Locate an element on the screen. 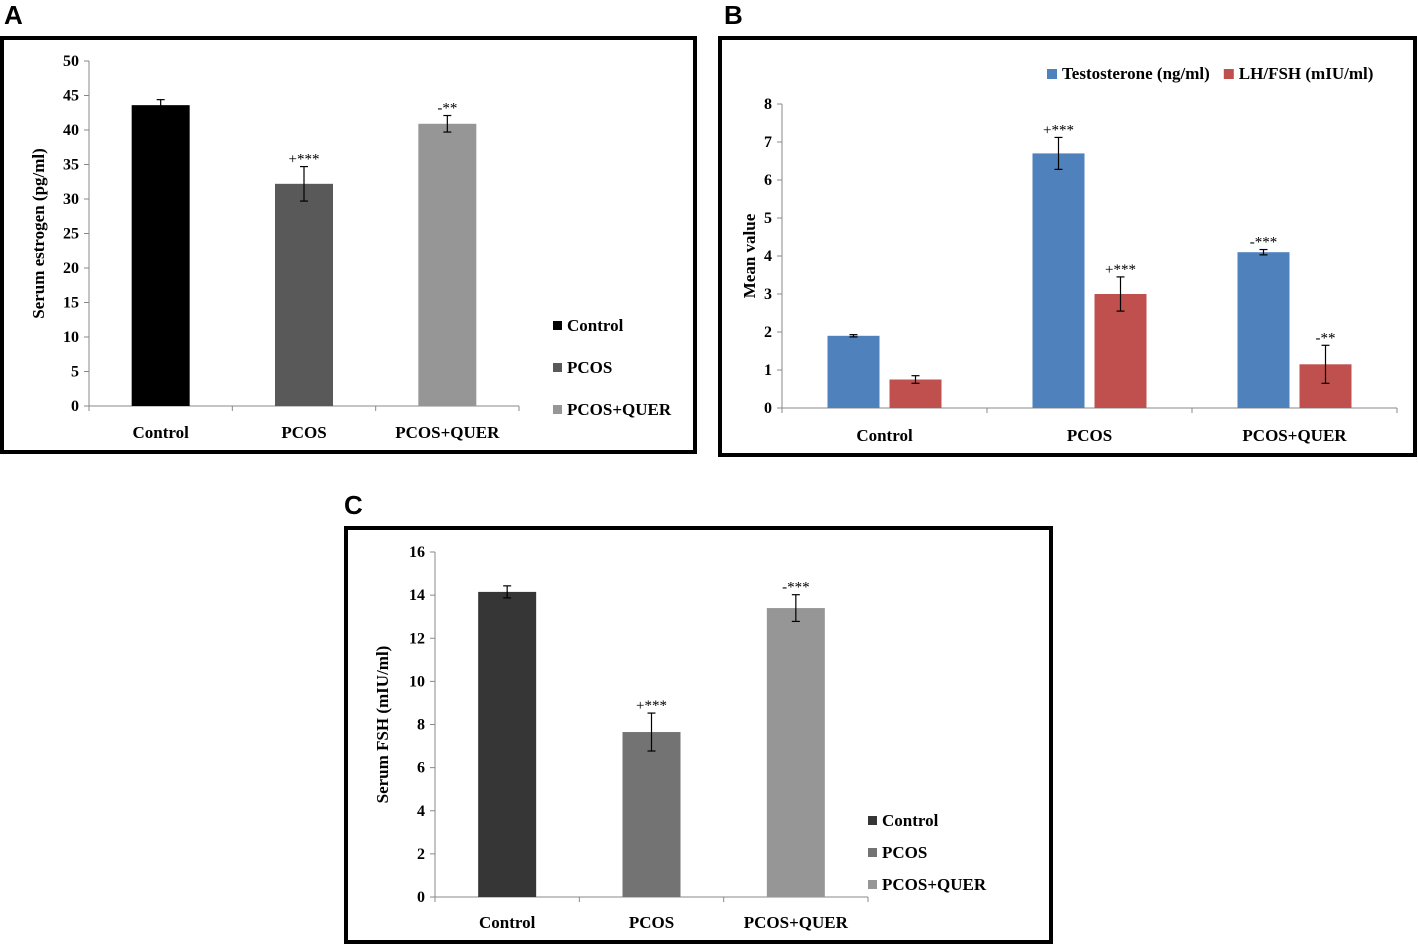 The width and height of the screenshot is (1418, 945). bar-testosterone-ng-ml-control is located at coordinates (853, 371).